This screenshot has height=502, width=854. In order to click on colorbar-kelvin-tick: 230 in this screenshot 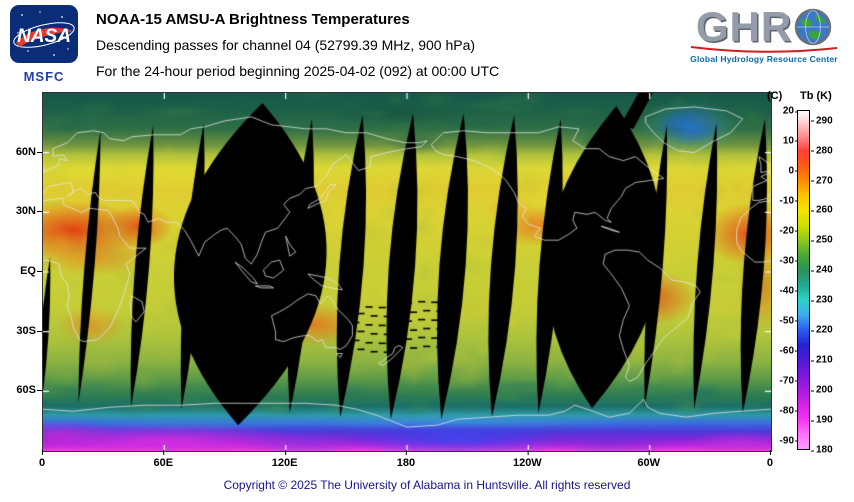, I will do `click(822, 300)`.